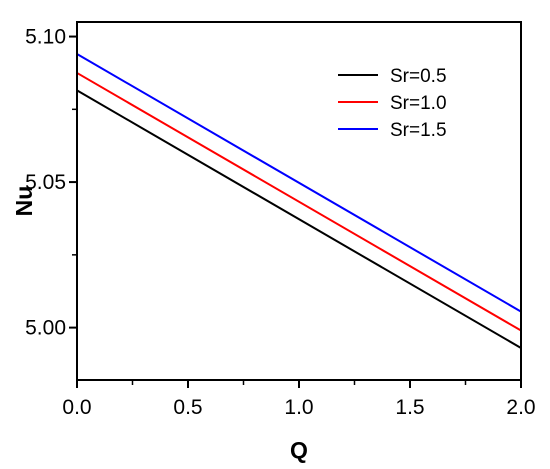  Describe the element at coordinates (45, 37) in the screenshot. I see `y-tick-label: 5.10` at that location.